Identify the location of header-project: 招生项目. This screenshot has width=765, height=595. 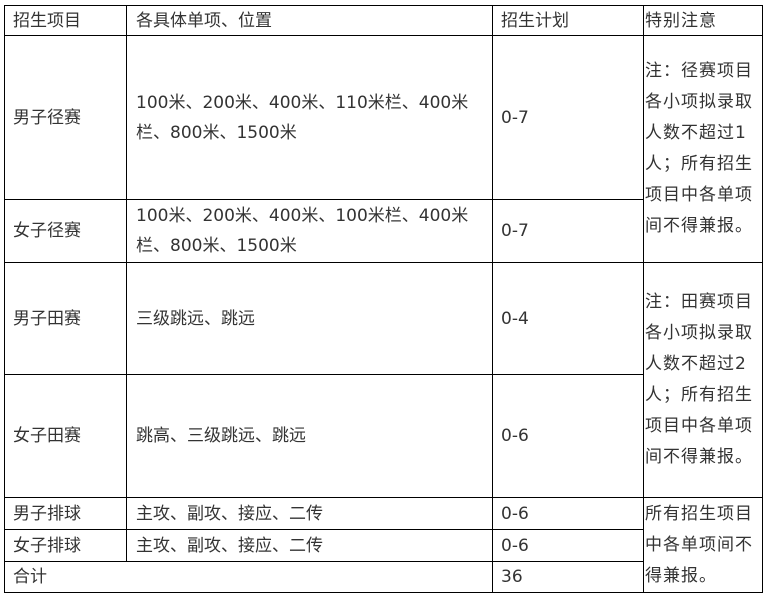
(65, 20).